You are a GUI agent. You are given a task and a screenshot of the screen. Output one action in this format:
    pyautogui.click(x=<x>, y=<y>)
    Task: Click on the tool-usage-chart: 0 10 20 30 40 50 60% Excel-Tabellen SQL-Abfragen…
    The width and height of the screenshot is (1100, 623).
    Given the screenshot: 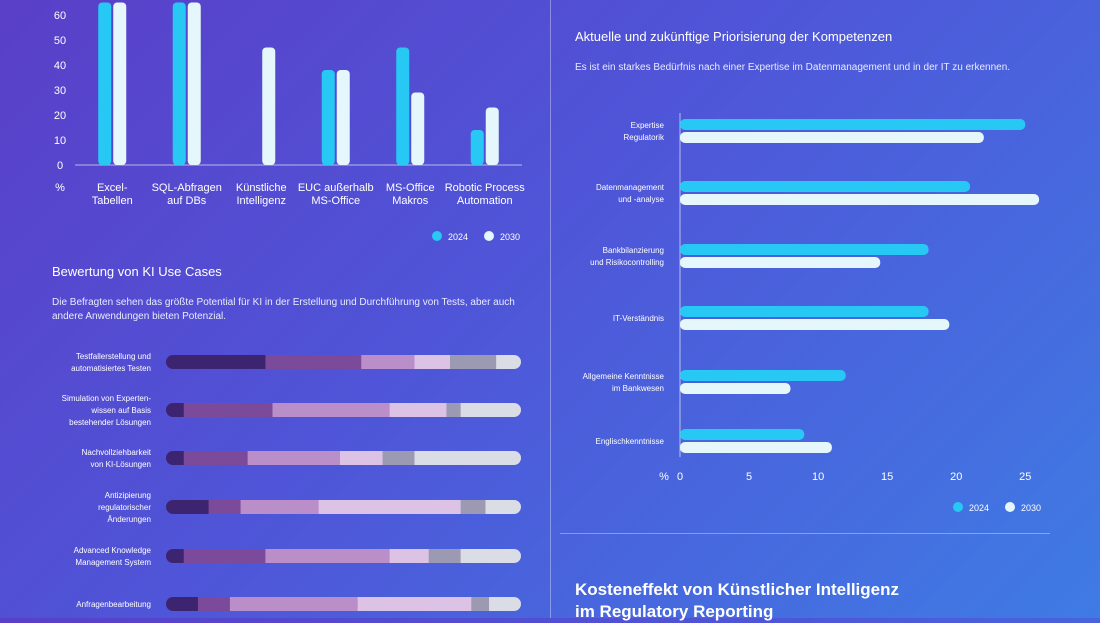 What is the action you would take?
    pyautogui.click(x=290, y=104)
    